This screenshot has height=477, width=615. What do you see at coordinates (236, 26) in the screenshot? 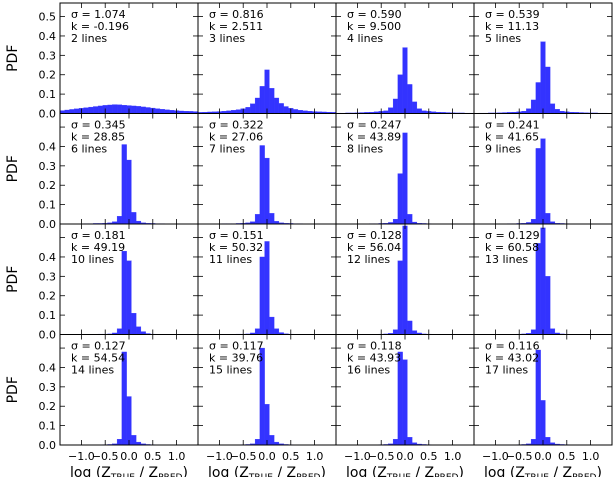
I see `panel-k-label: k = 2.511` at bounding box center [236, 26].